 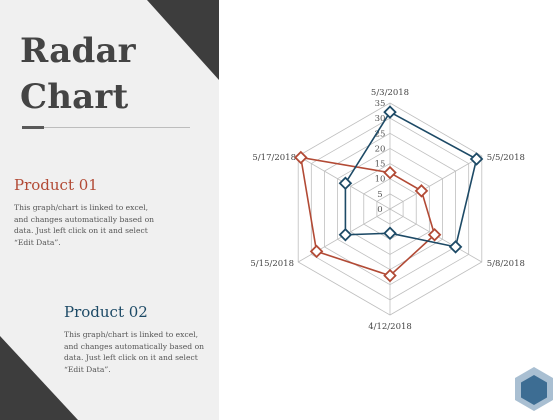 I want to click on tick-label-15: 15, so click(x=380, y=165).